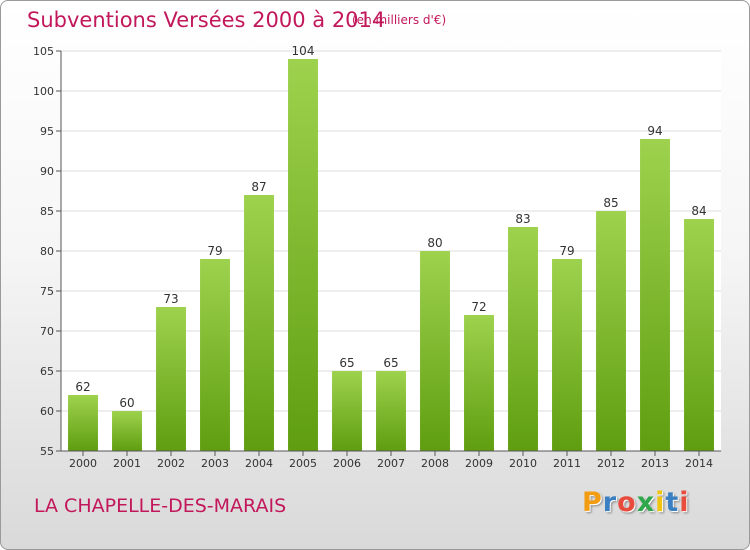 Image resolution: width=750 pixels, height=550 pixels. What do you see at coordinates (699, 335) in the screenshot?
I see `bar-2014` at bounding box center [699, 335].